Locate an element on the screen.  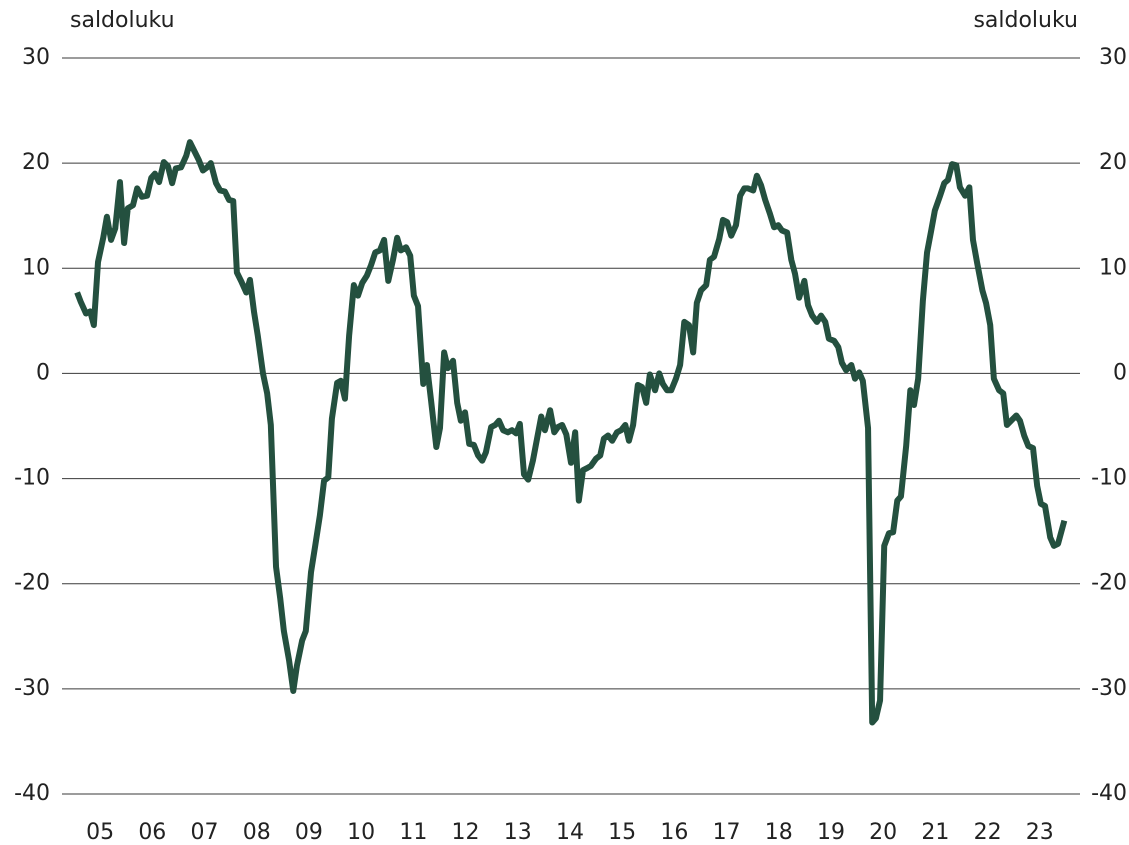
x-tick-label: 19 is located at coordinates (831, 832).